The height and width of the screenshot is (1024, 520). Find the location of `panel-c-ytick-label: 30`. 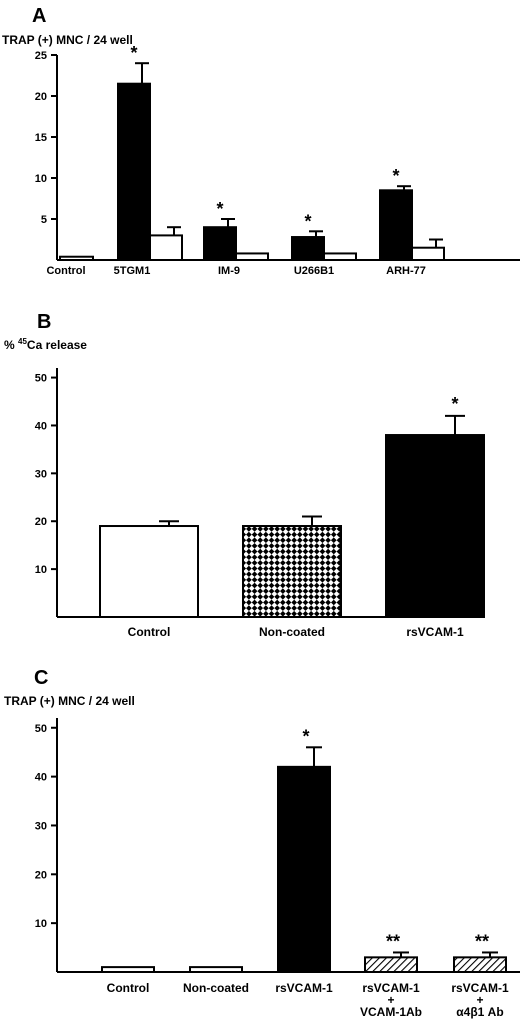

panel-c-ytick-label: 30 is located at coordinates (41, 826).